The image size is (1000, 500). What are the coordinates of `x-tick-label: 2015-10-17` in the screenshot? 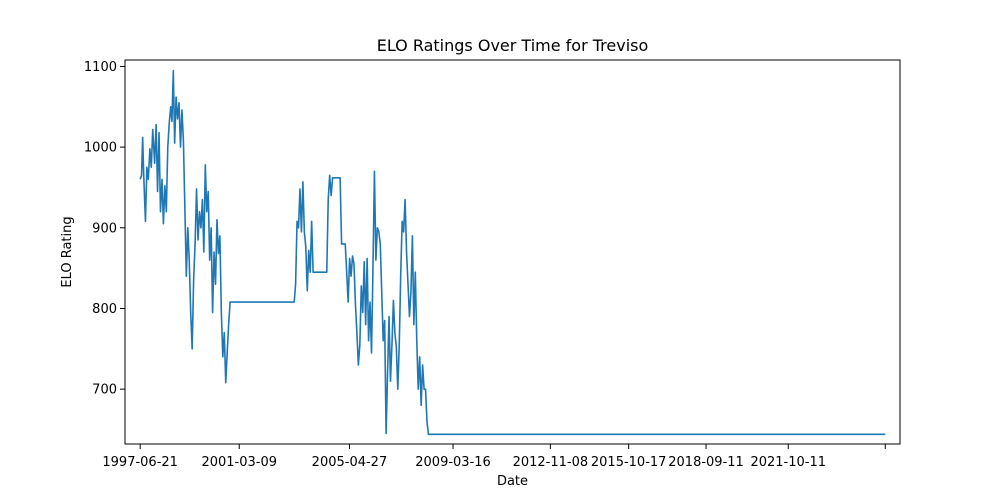 It's located at (629, 462).